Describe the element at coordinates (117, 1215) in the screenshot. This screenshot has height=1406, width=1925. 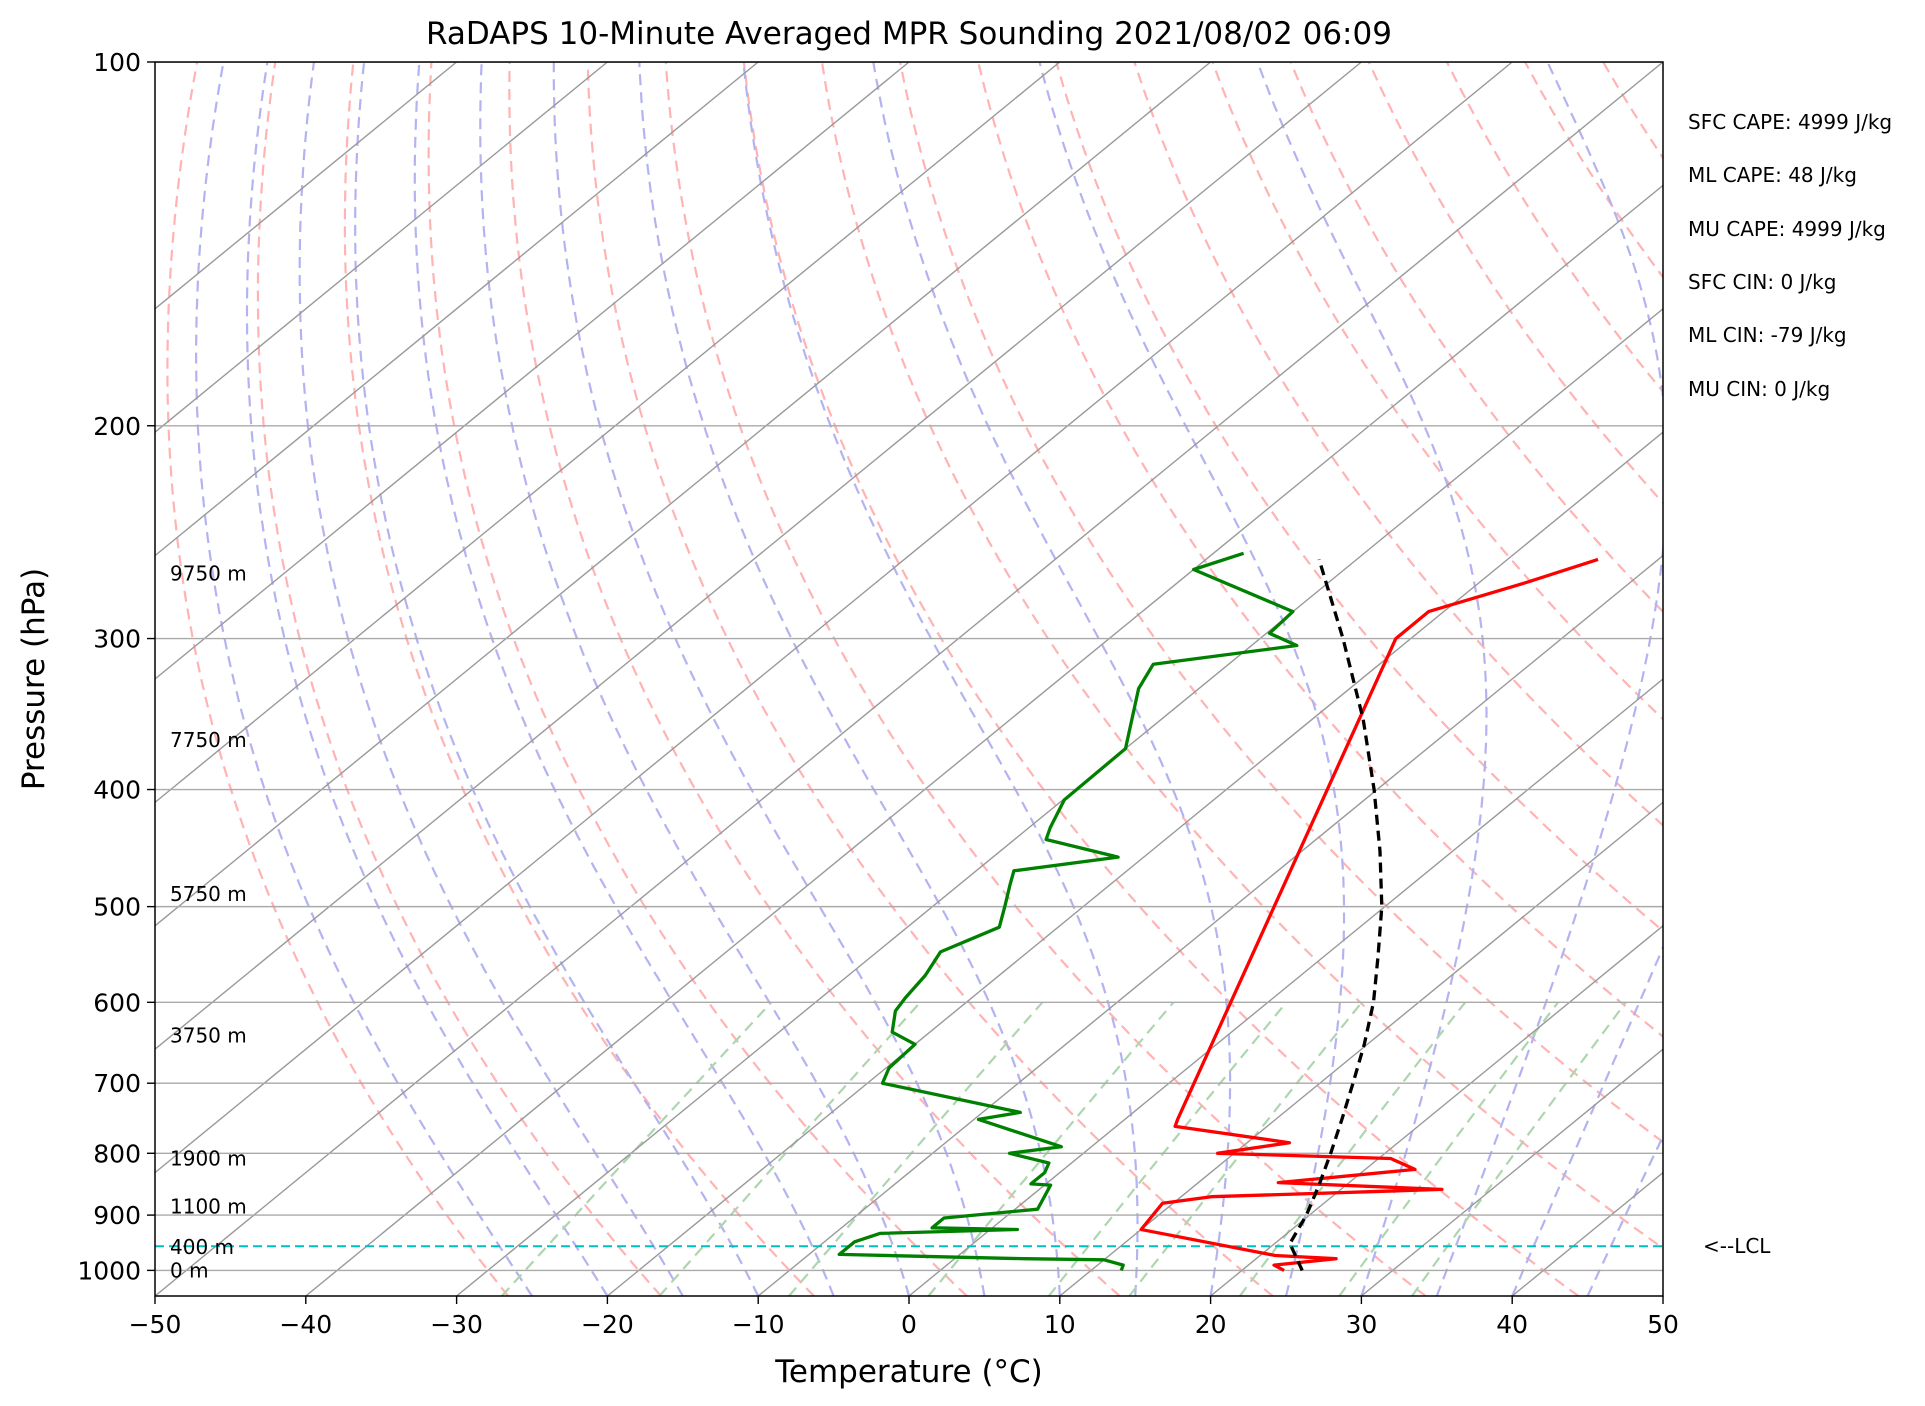
I see `y-tick-label: 900` at that location.